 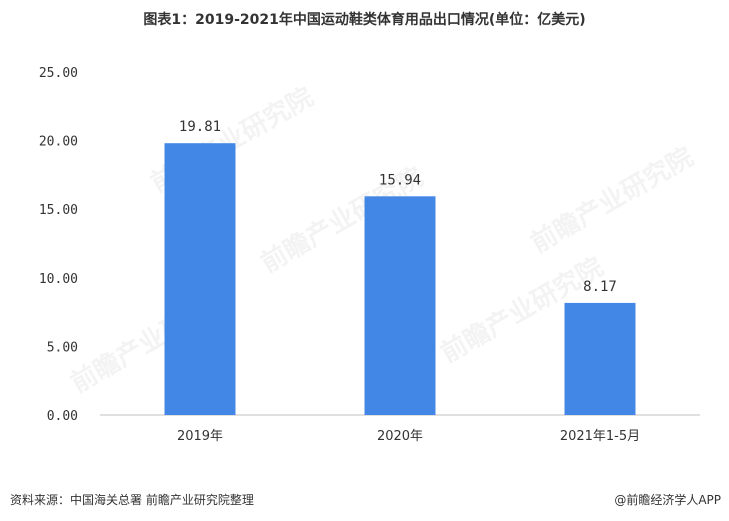 What do you see at coordinates (58, 210) in the screenshot?
I see `y-tick-label: 15.00` at bounding box center [58, 210].